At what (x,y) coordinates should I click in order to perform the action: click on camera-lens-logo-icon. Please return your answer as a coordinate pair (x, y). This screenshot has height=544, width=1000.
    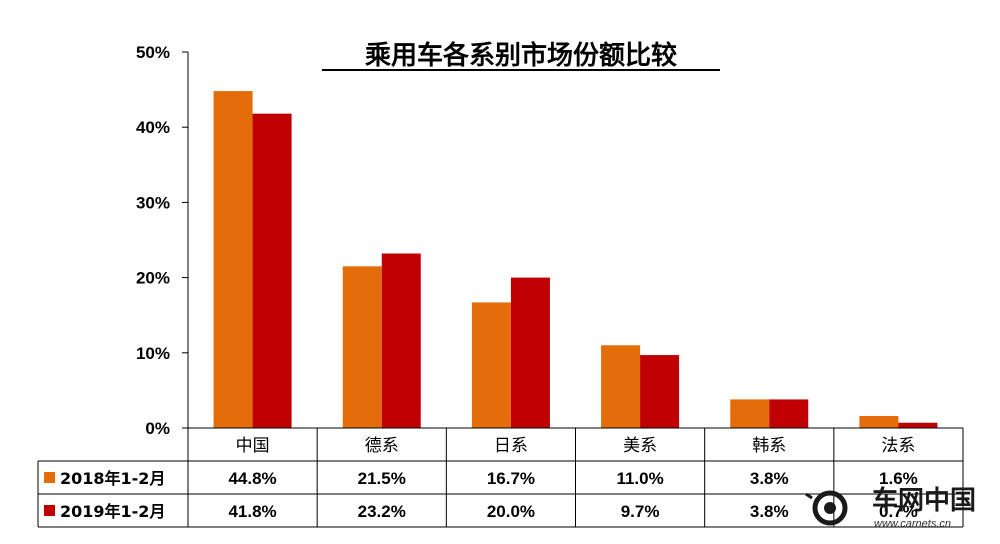
    Looking at the image, I should click on (826, 508).